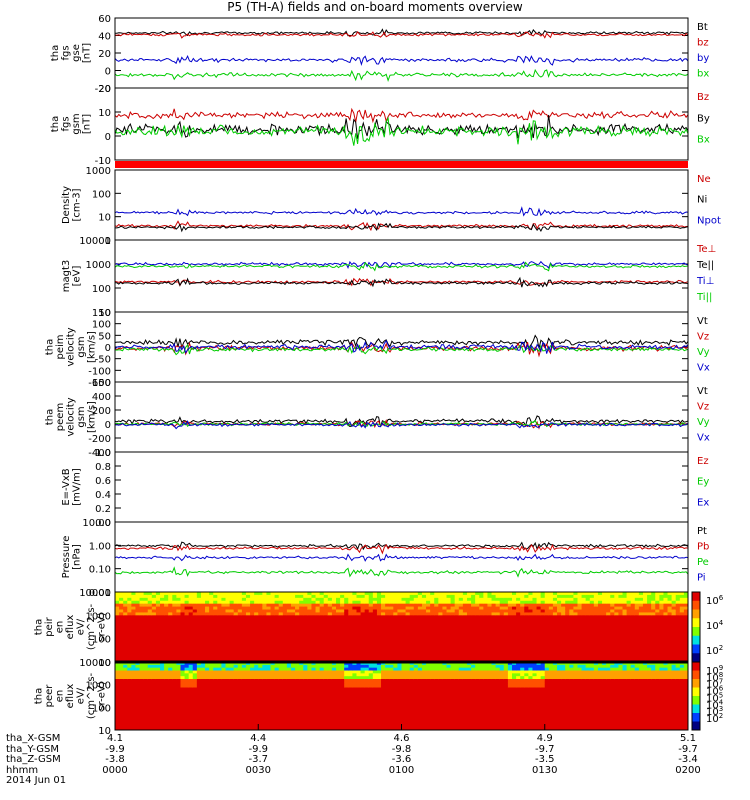 This screenshot has width=750, height=800. What do you see at coordinates (99, 383) in the screenshot?
I see `ytick-label: -150` at bounding box center [99, 383].